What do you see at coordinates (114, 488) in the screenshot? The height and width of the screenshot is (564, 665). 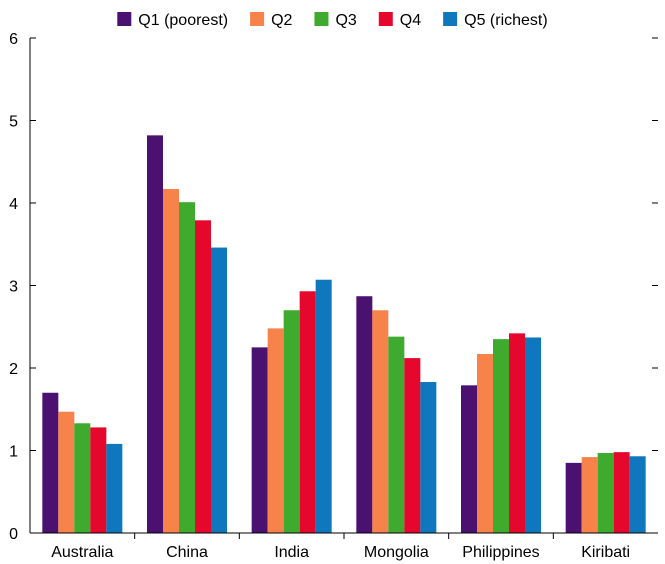 I see `bar-australia-q5` at bounding box center [114, 488].